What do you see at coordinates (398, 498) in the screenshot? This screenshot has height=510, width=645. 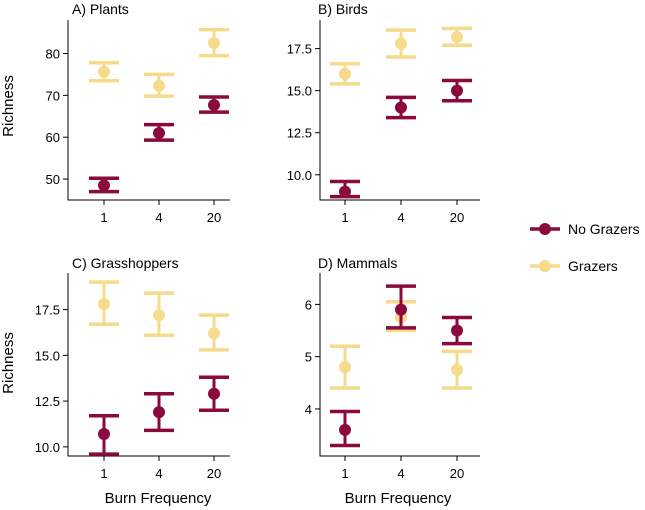 I see `x-axis-title-right: Burn Frequency` at bounding box center [398, 498].